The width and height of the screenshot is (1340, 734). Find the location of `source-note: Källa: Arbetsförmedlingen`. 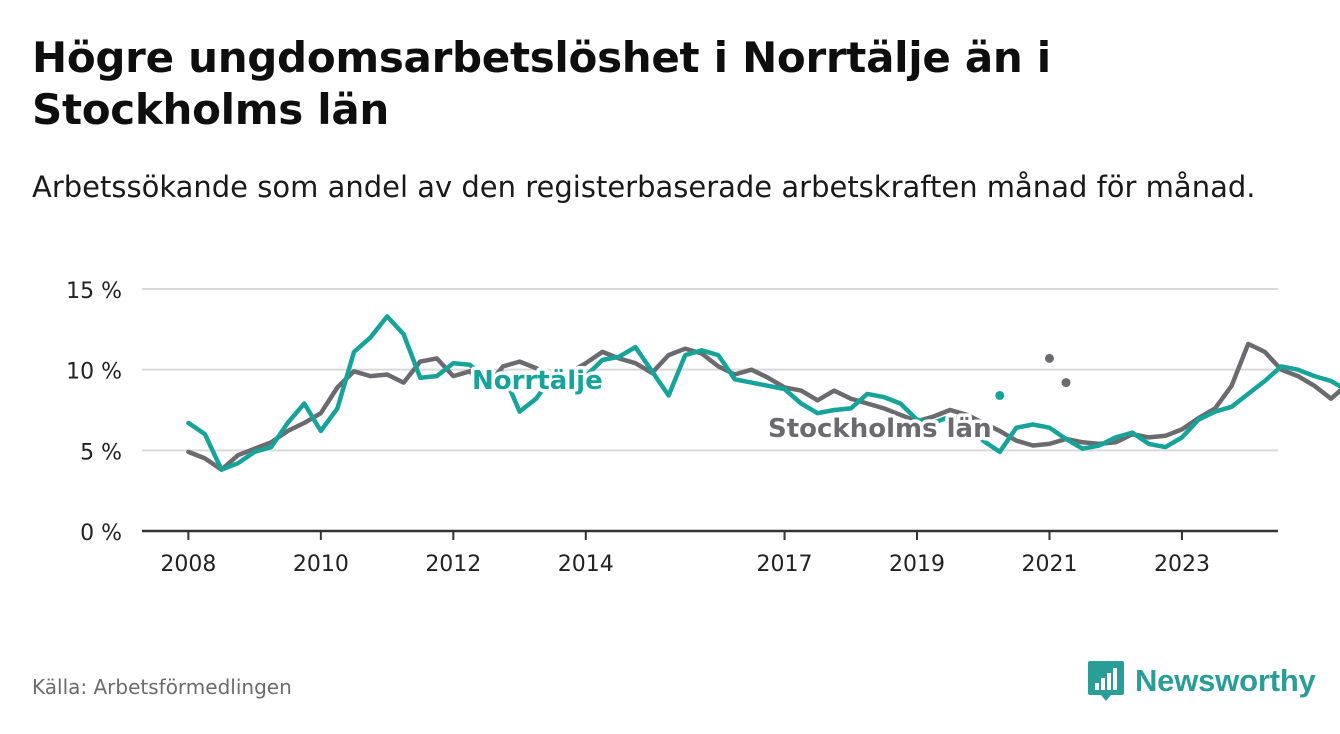

source-note: Källa: Arbetsförmedlingen is located at coordinates (162, 687).